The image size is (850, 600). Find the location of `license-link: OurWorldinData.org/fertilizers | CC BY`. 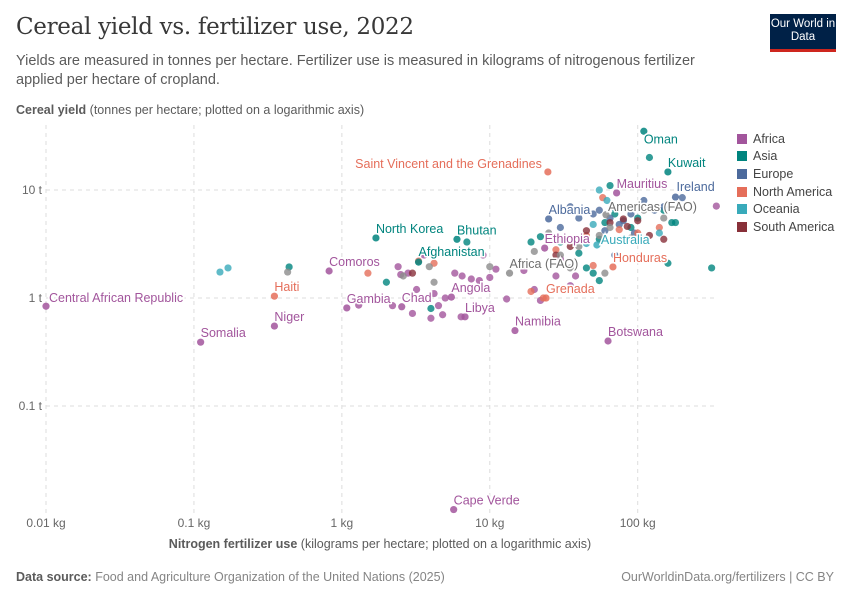

license-link: OurWorldinData.org/fertilizers | CC BY is located at coordinates (727, 577).